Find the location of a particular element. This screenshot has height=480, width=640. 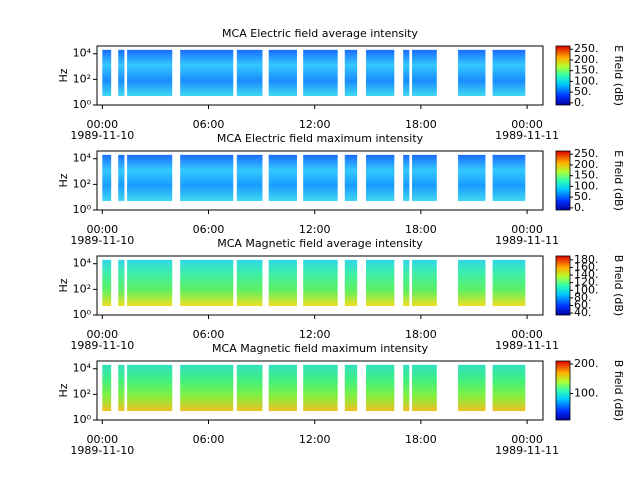

colorbar-tick-label: 120. is located at coordinates (586, 282).